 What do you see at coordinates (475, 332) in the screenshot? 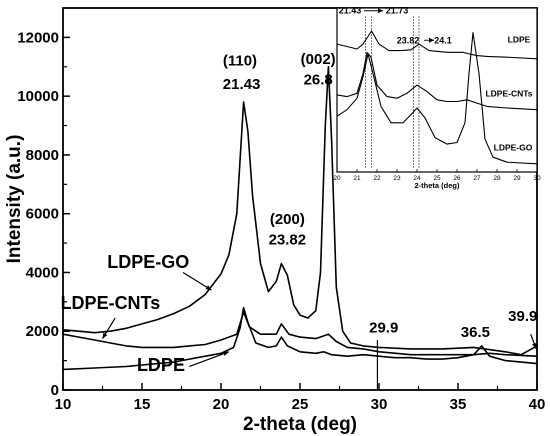
I see `peak-annotation: 36.5` at bounding box center [475, 332].